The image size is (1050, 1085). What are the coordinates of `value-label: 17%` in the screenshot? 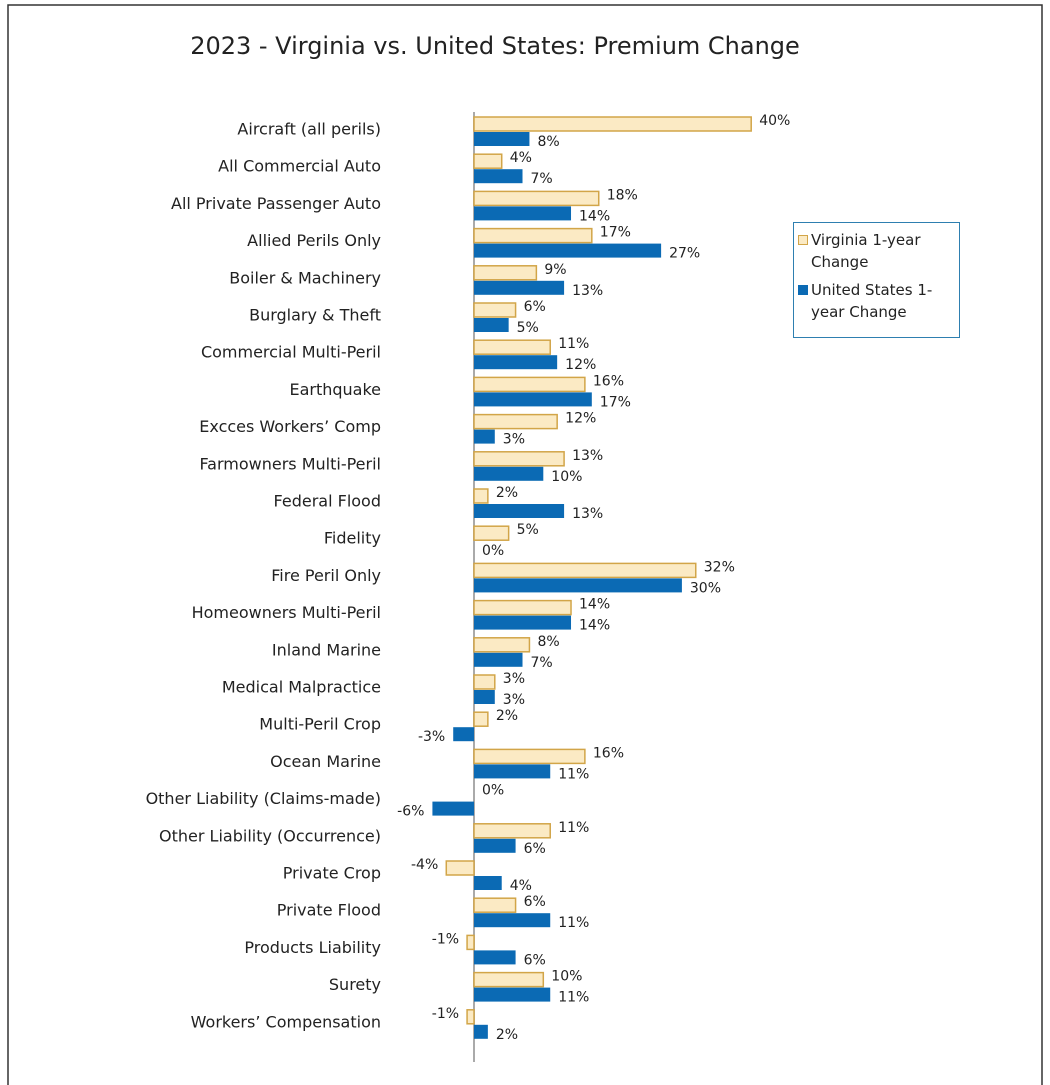 It's located at (615, 402).